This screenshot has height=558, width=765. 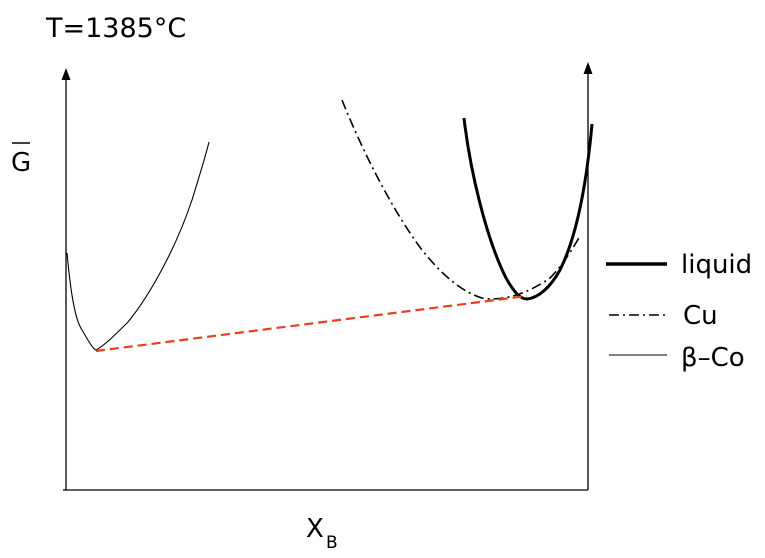 I want to click on beta-co-curve, so click(x=138, y=246).